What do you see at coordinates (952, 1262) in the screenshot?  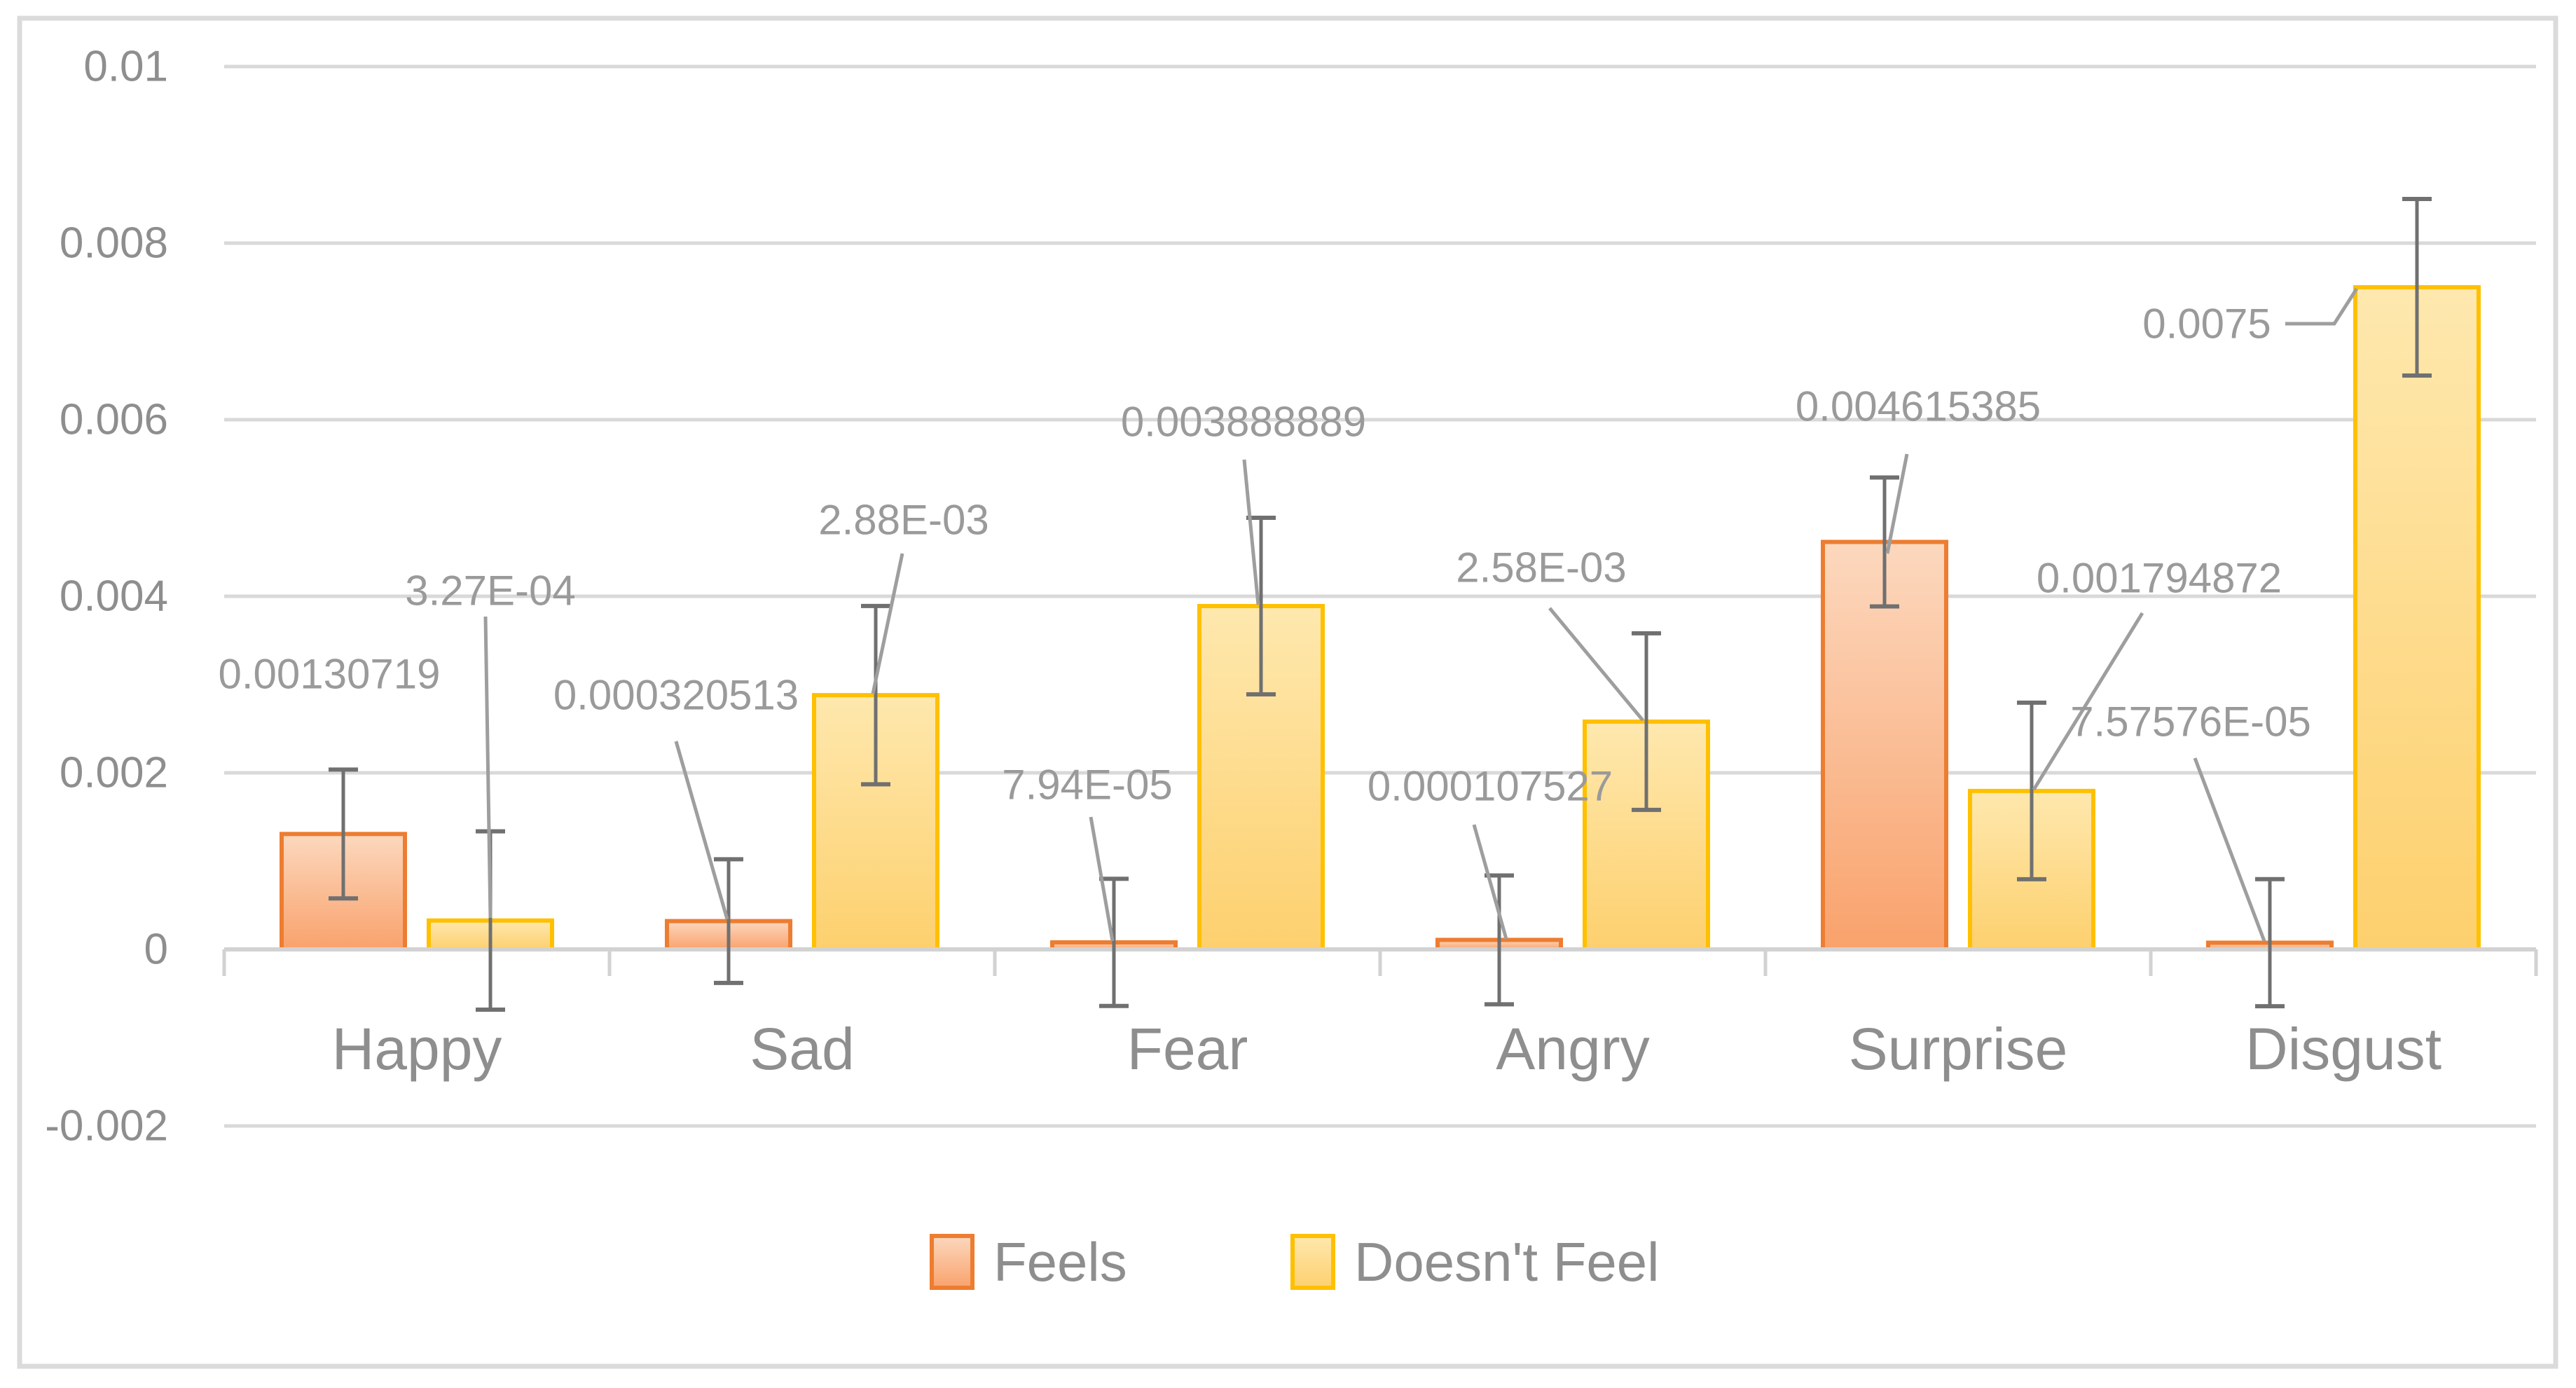 I see `legend-swatch-feels` at bounding box center [952, 1262].